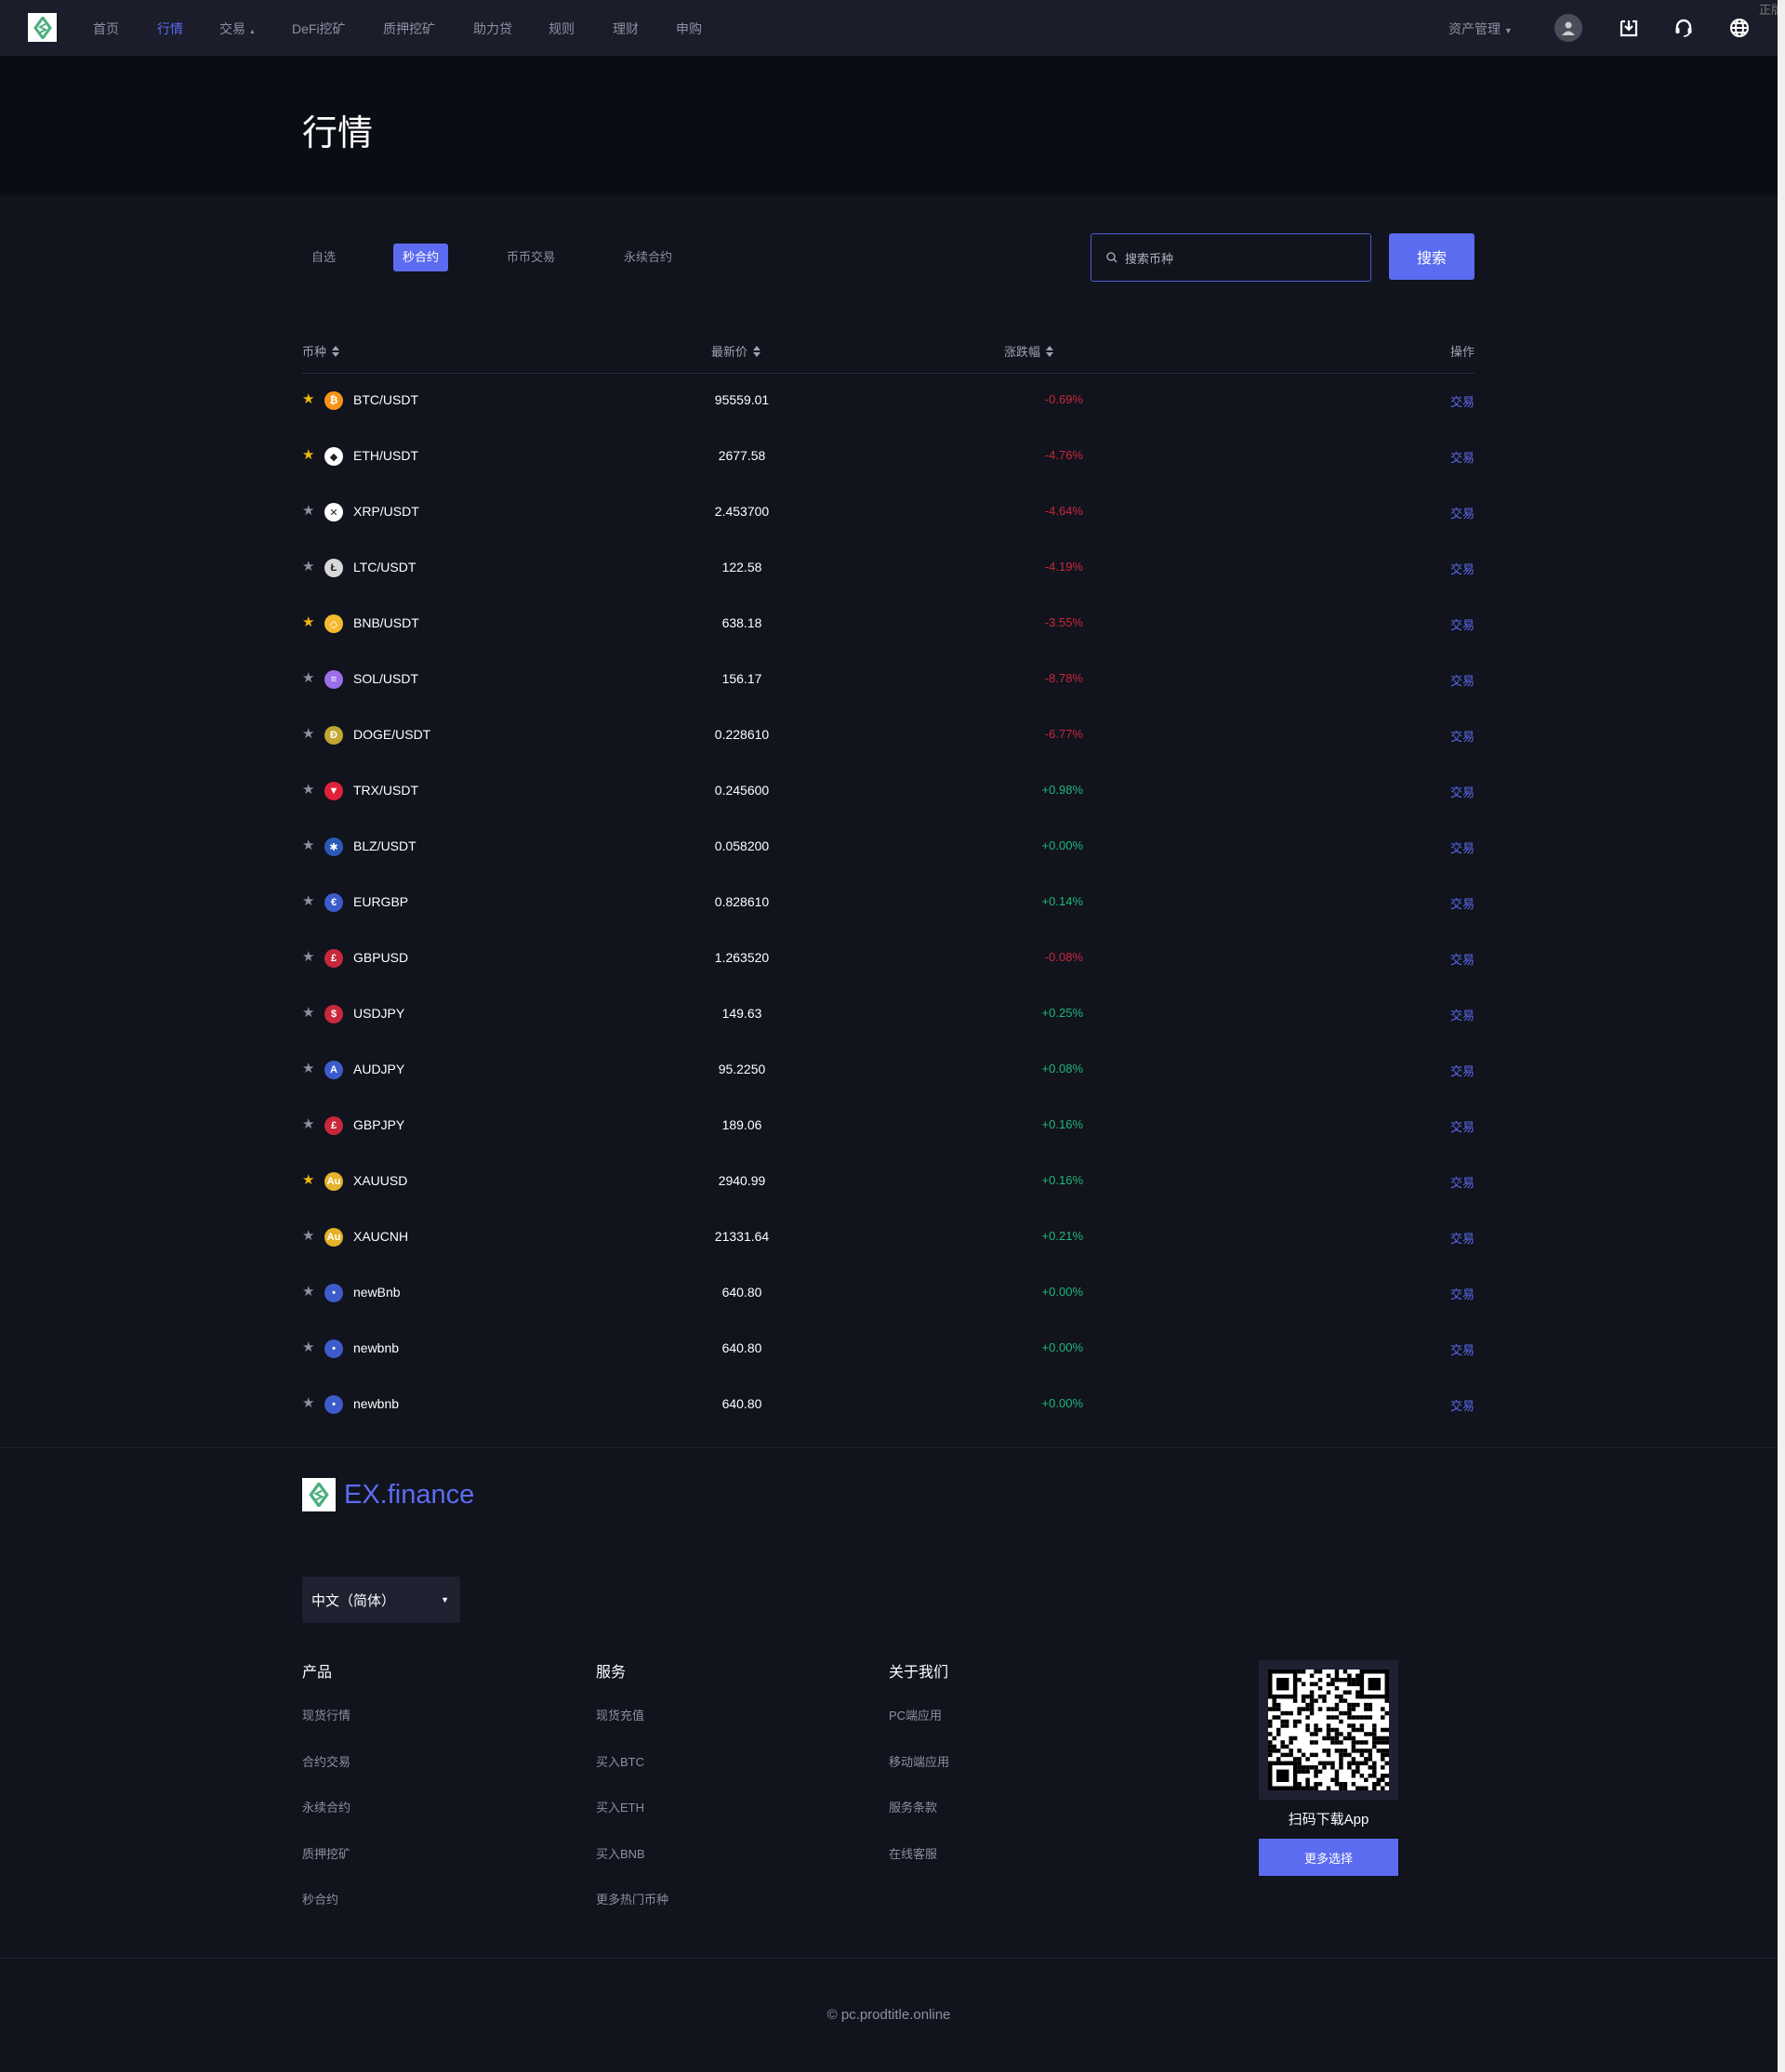  Describe the element at coordinates (377, 1292) in the screenshot. I see `symbol: newBnb` at that location.